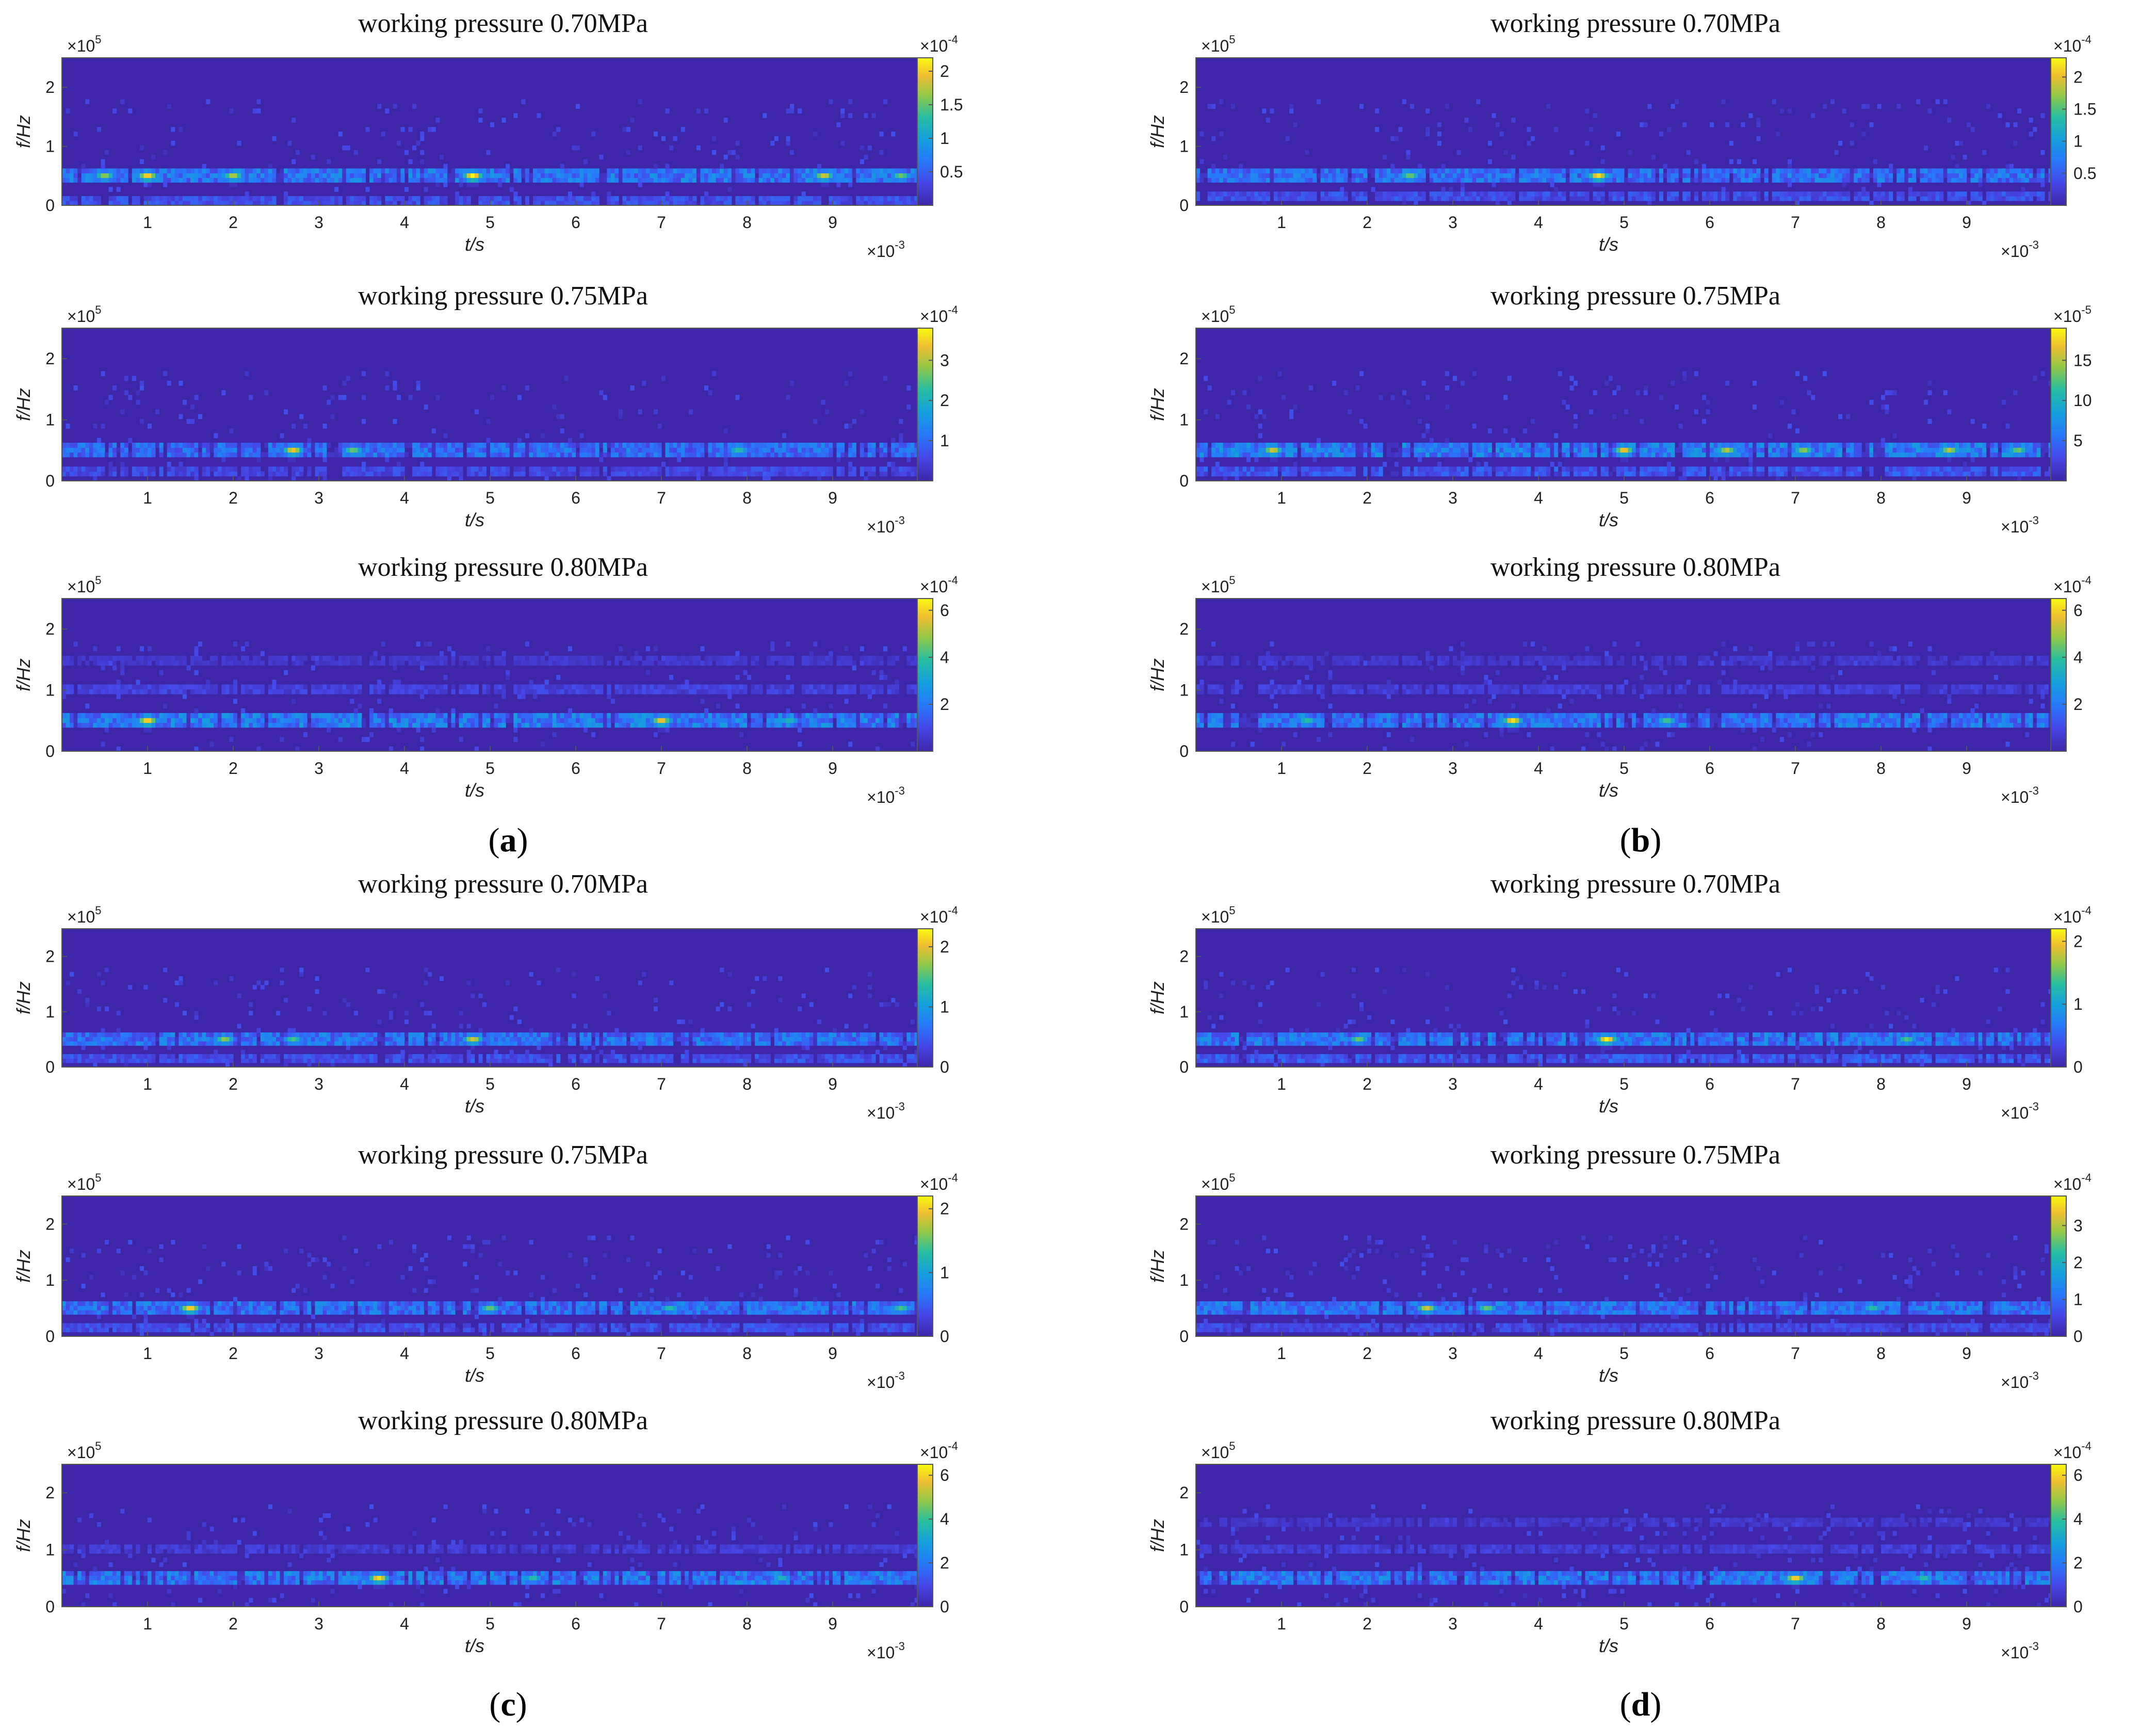 This screenshot has width=2156, height=1729. I want to click on x-tick-label: 8, so click(747, 768).